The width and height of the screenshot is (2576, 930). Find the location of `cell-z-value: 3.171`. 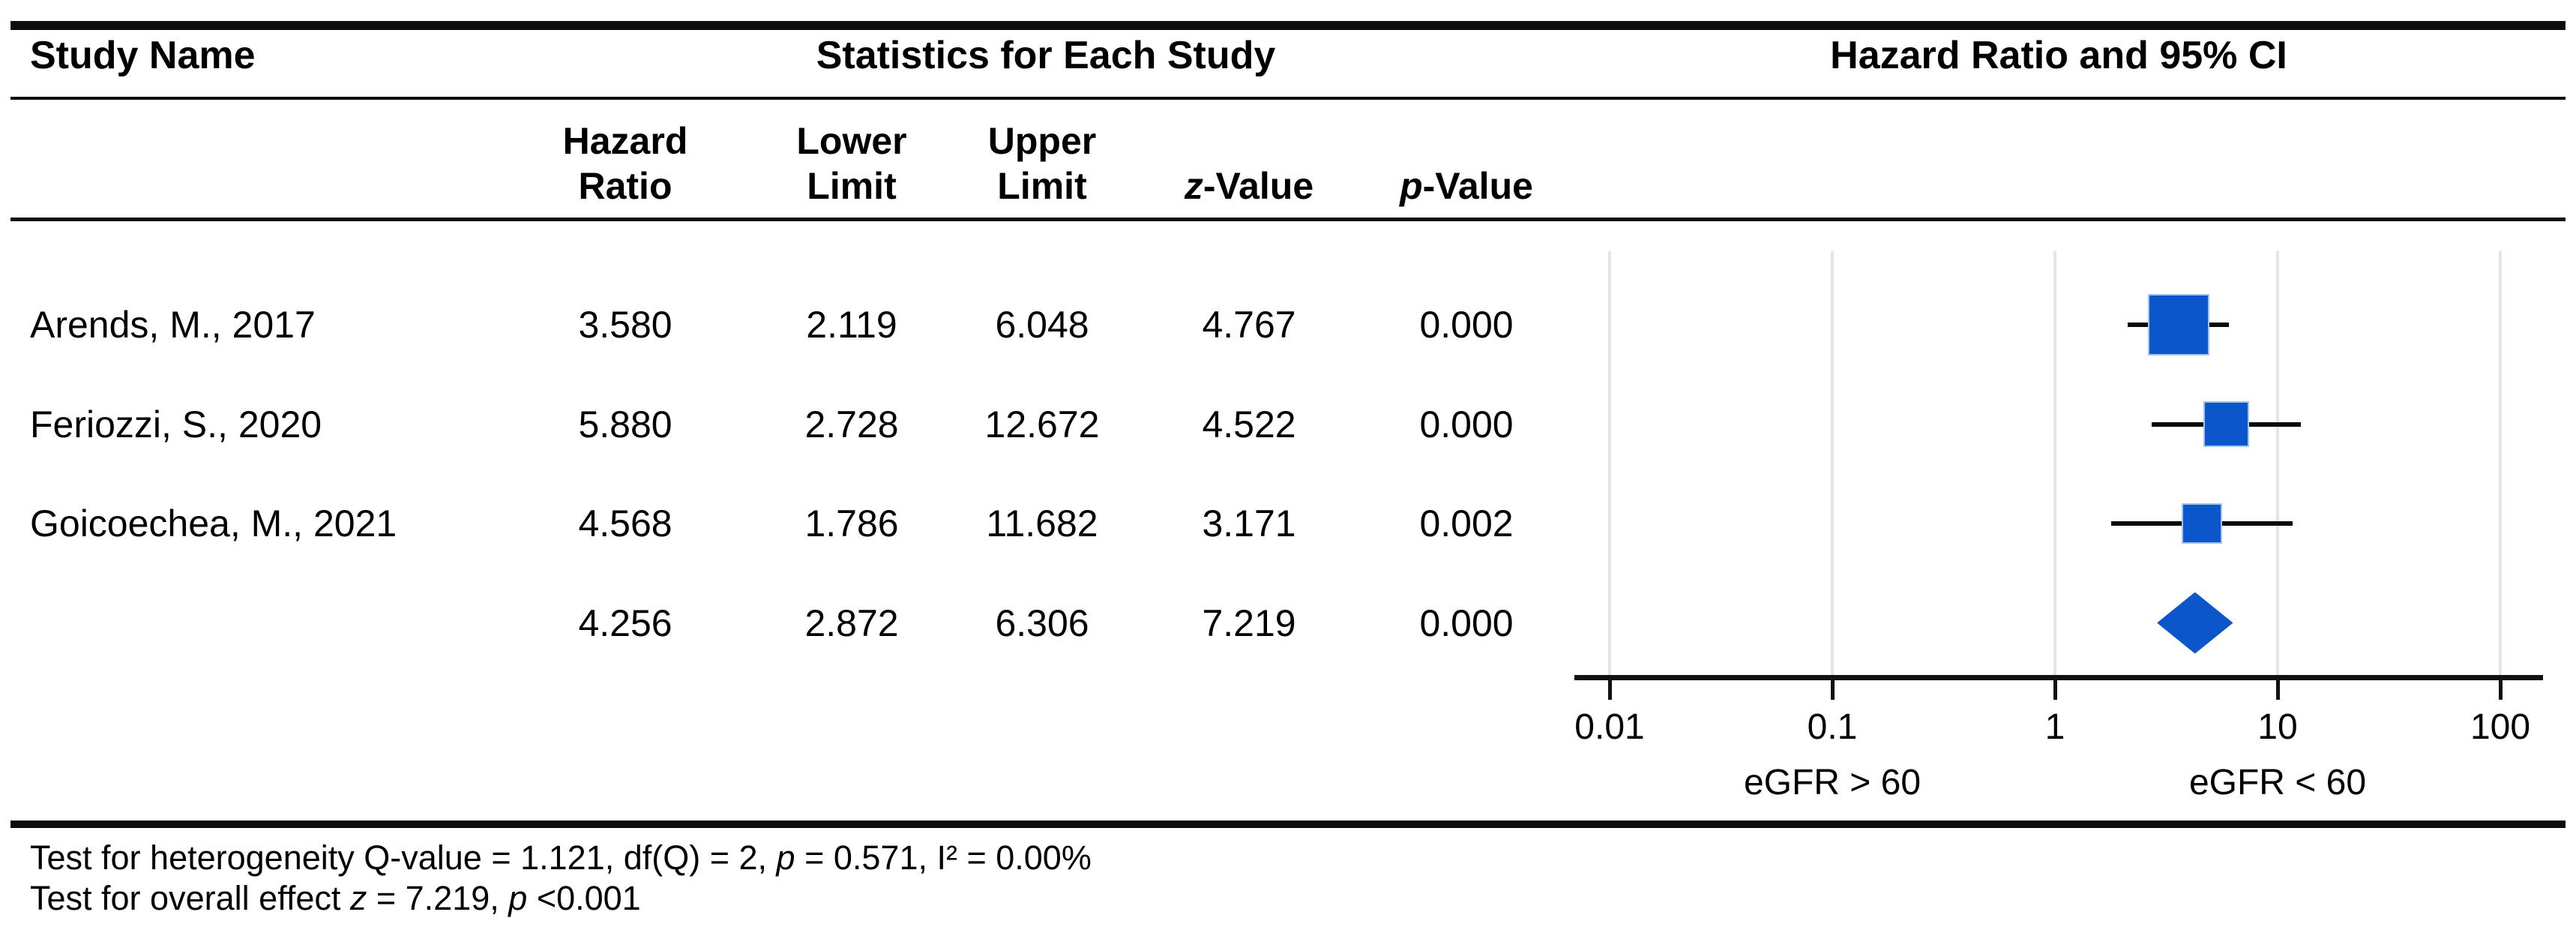

cell-z-value: 3.171 is located at coordinates (1249, 523).